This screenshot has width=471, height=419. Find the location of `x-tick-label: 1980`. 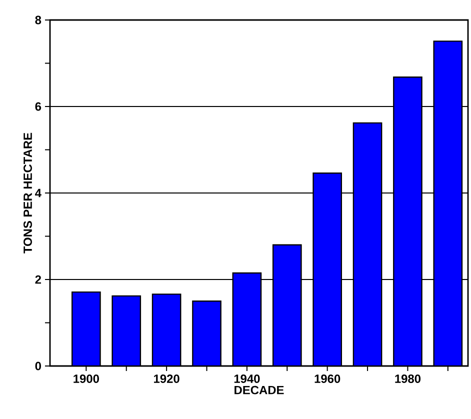

x-tick-label: 1980 is located at coordinates (408, 378).